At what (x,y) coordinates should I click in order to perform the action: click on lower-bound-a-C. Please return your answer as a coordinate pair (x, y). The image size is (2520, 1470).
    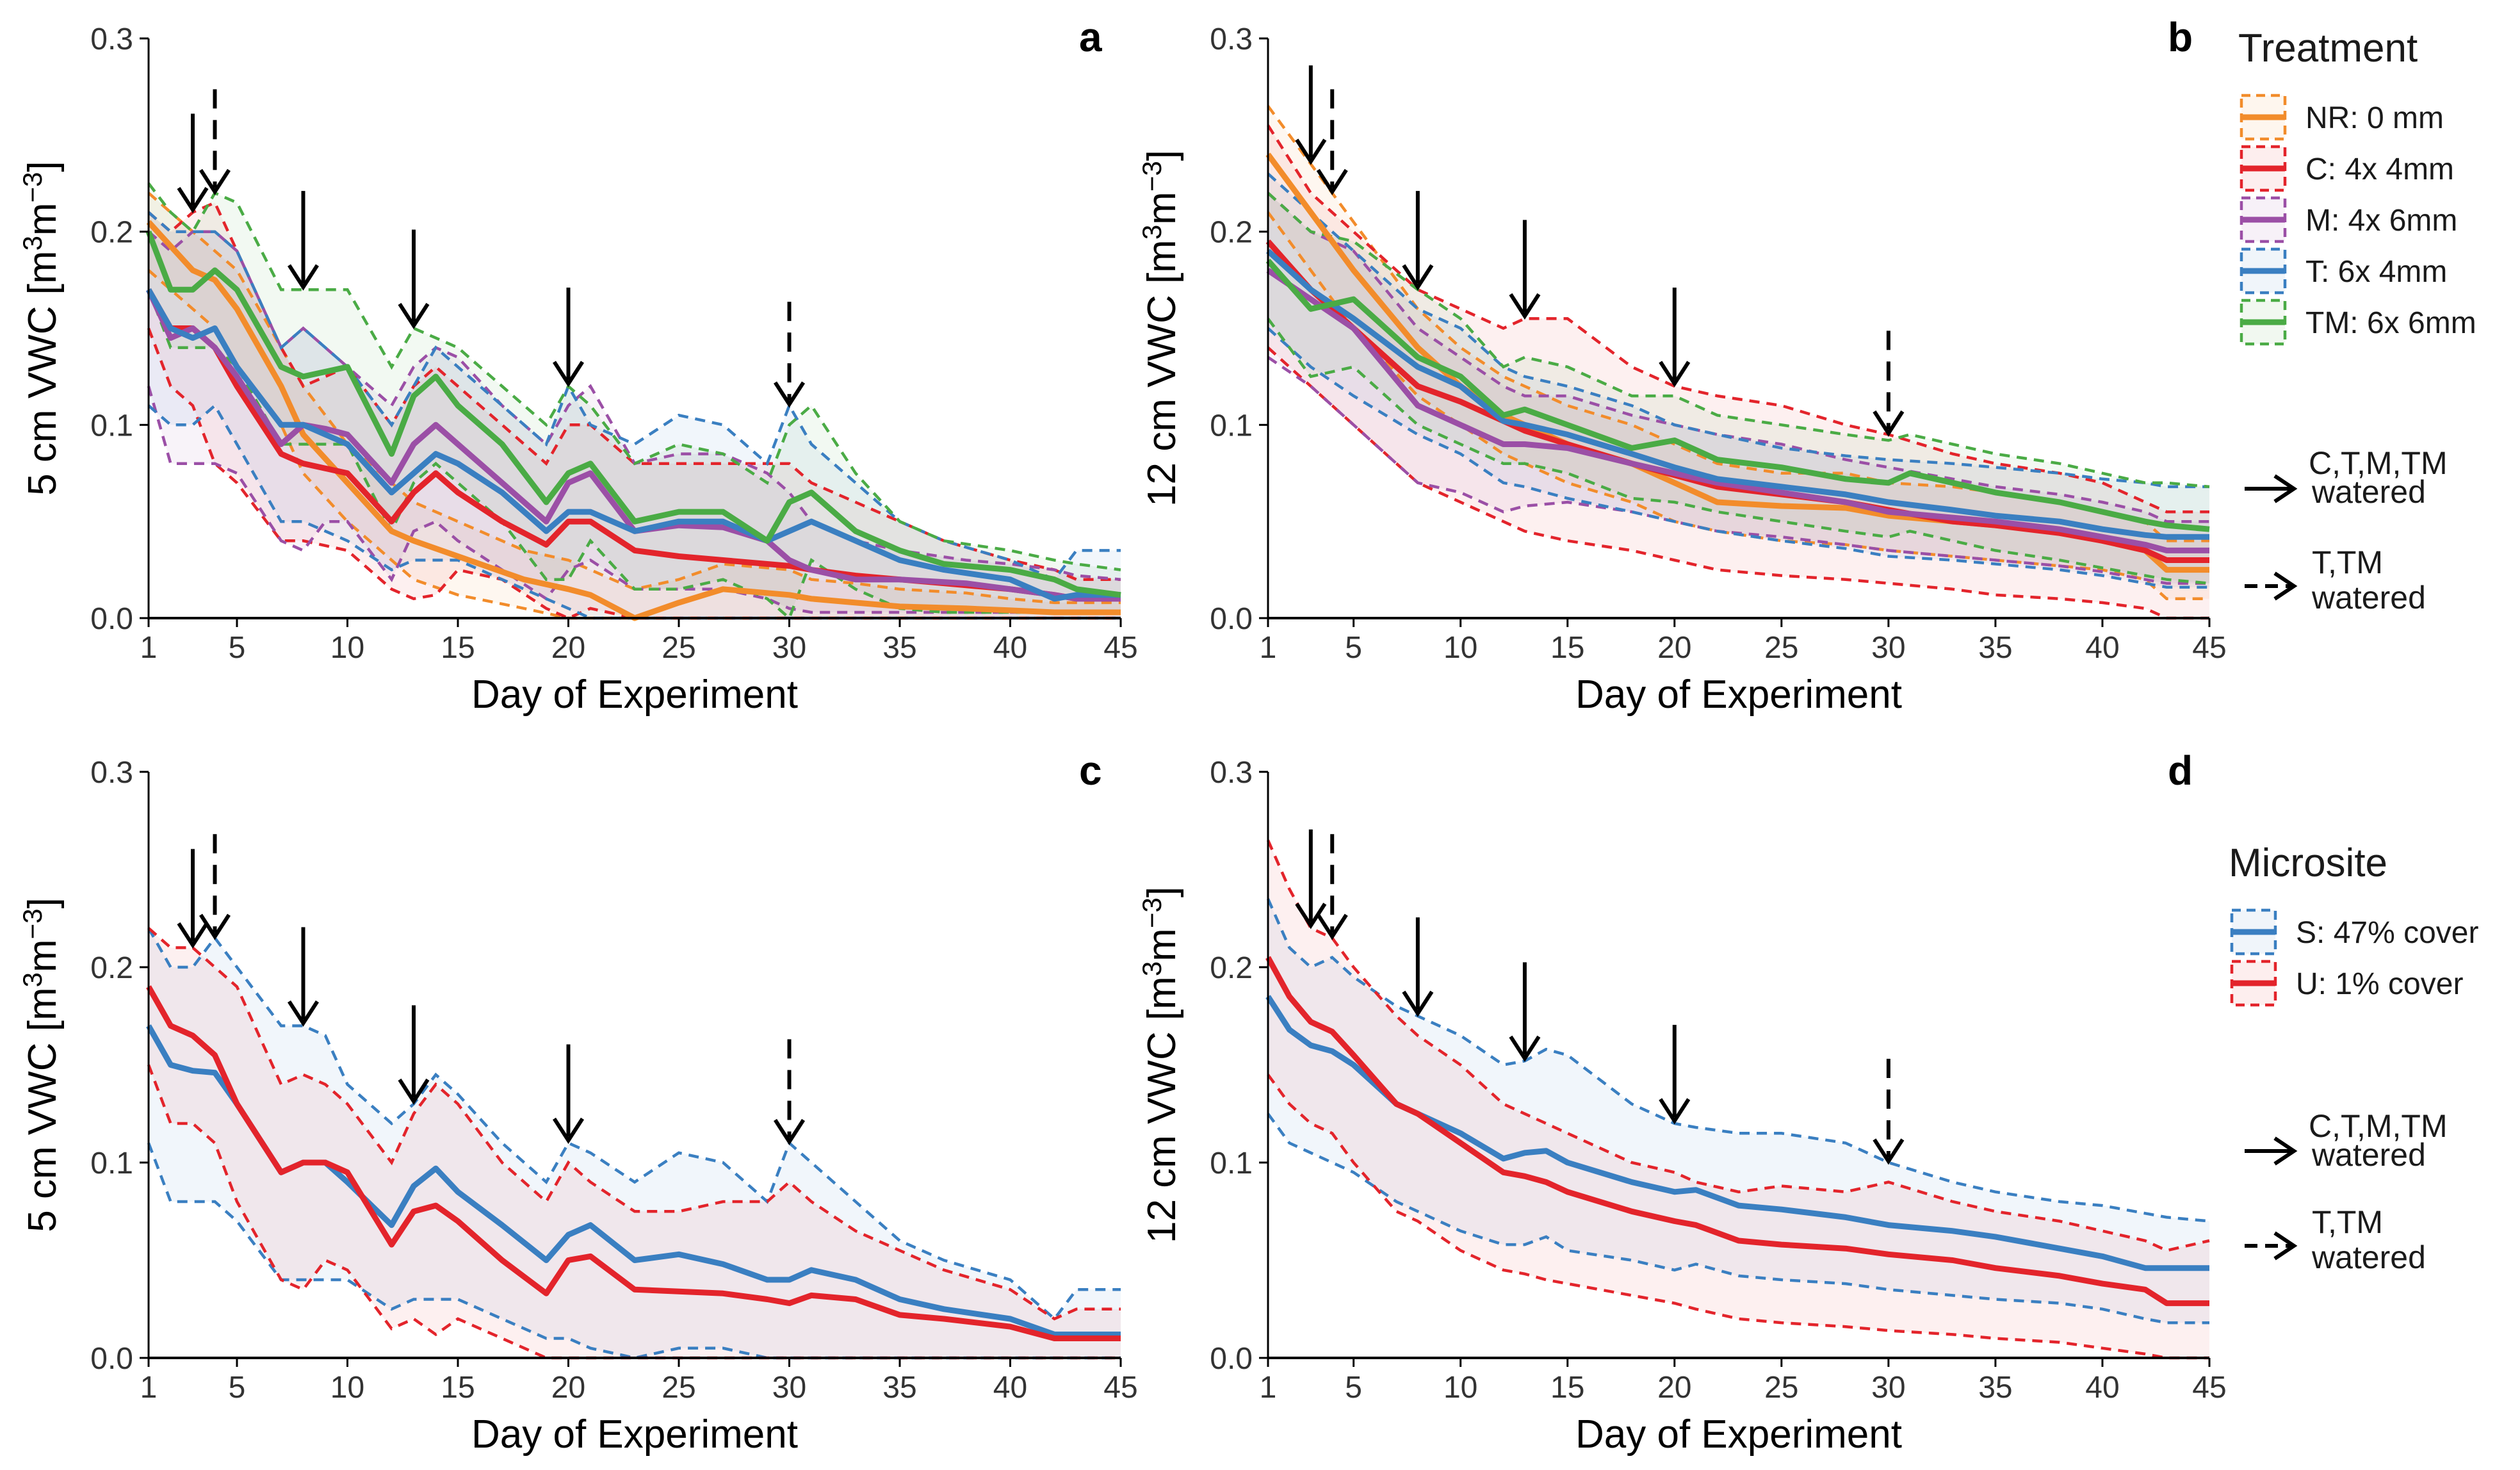
    Looking at the image, I should click on (634, 473).